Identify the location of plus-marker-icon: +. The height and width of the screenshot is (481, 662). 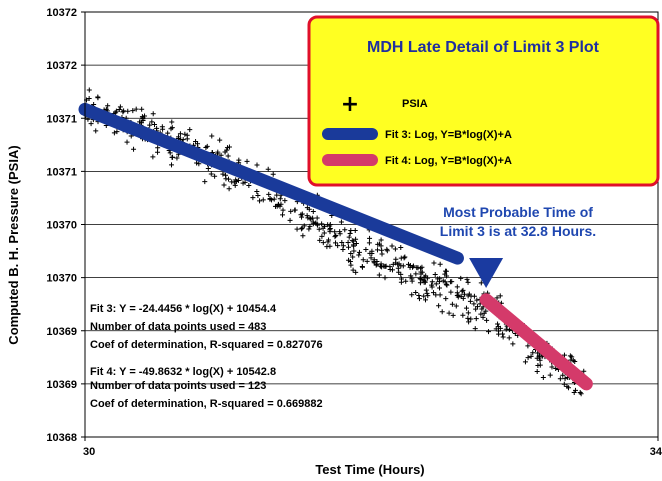
(350, 104).